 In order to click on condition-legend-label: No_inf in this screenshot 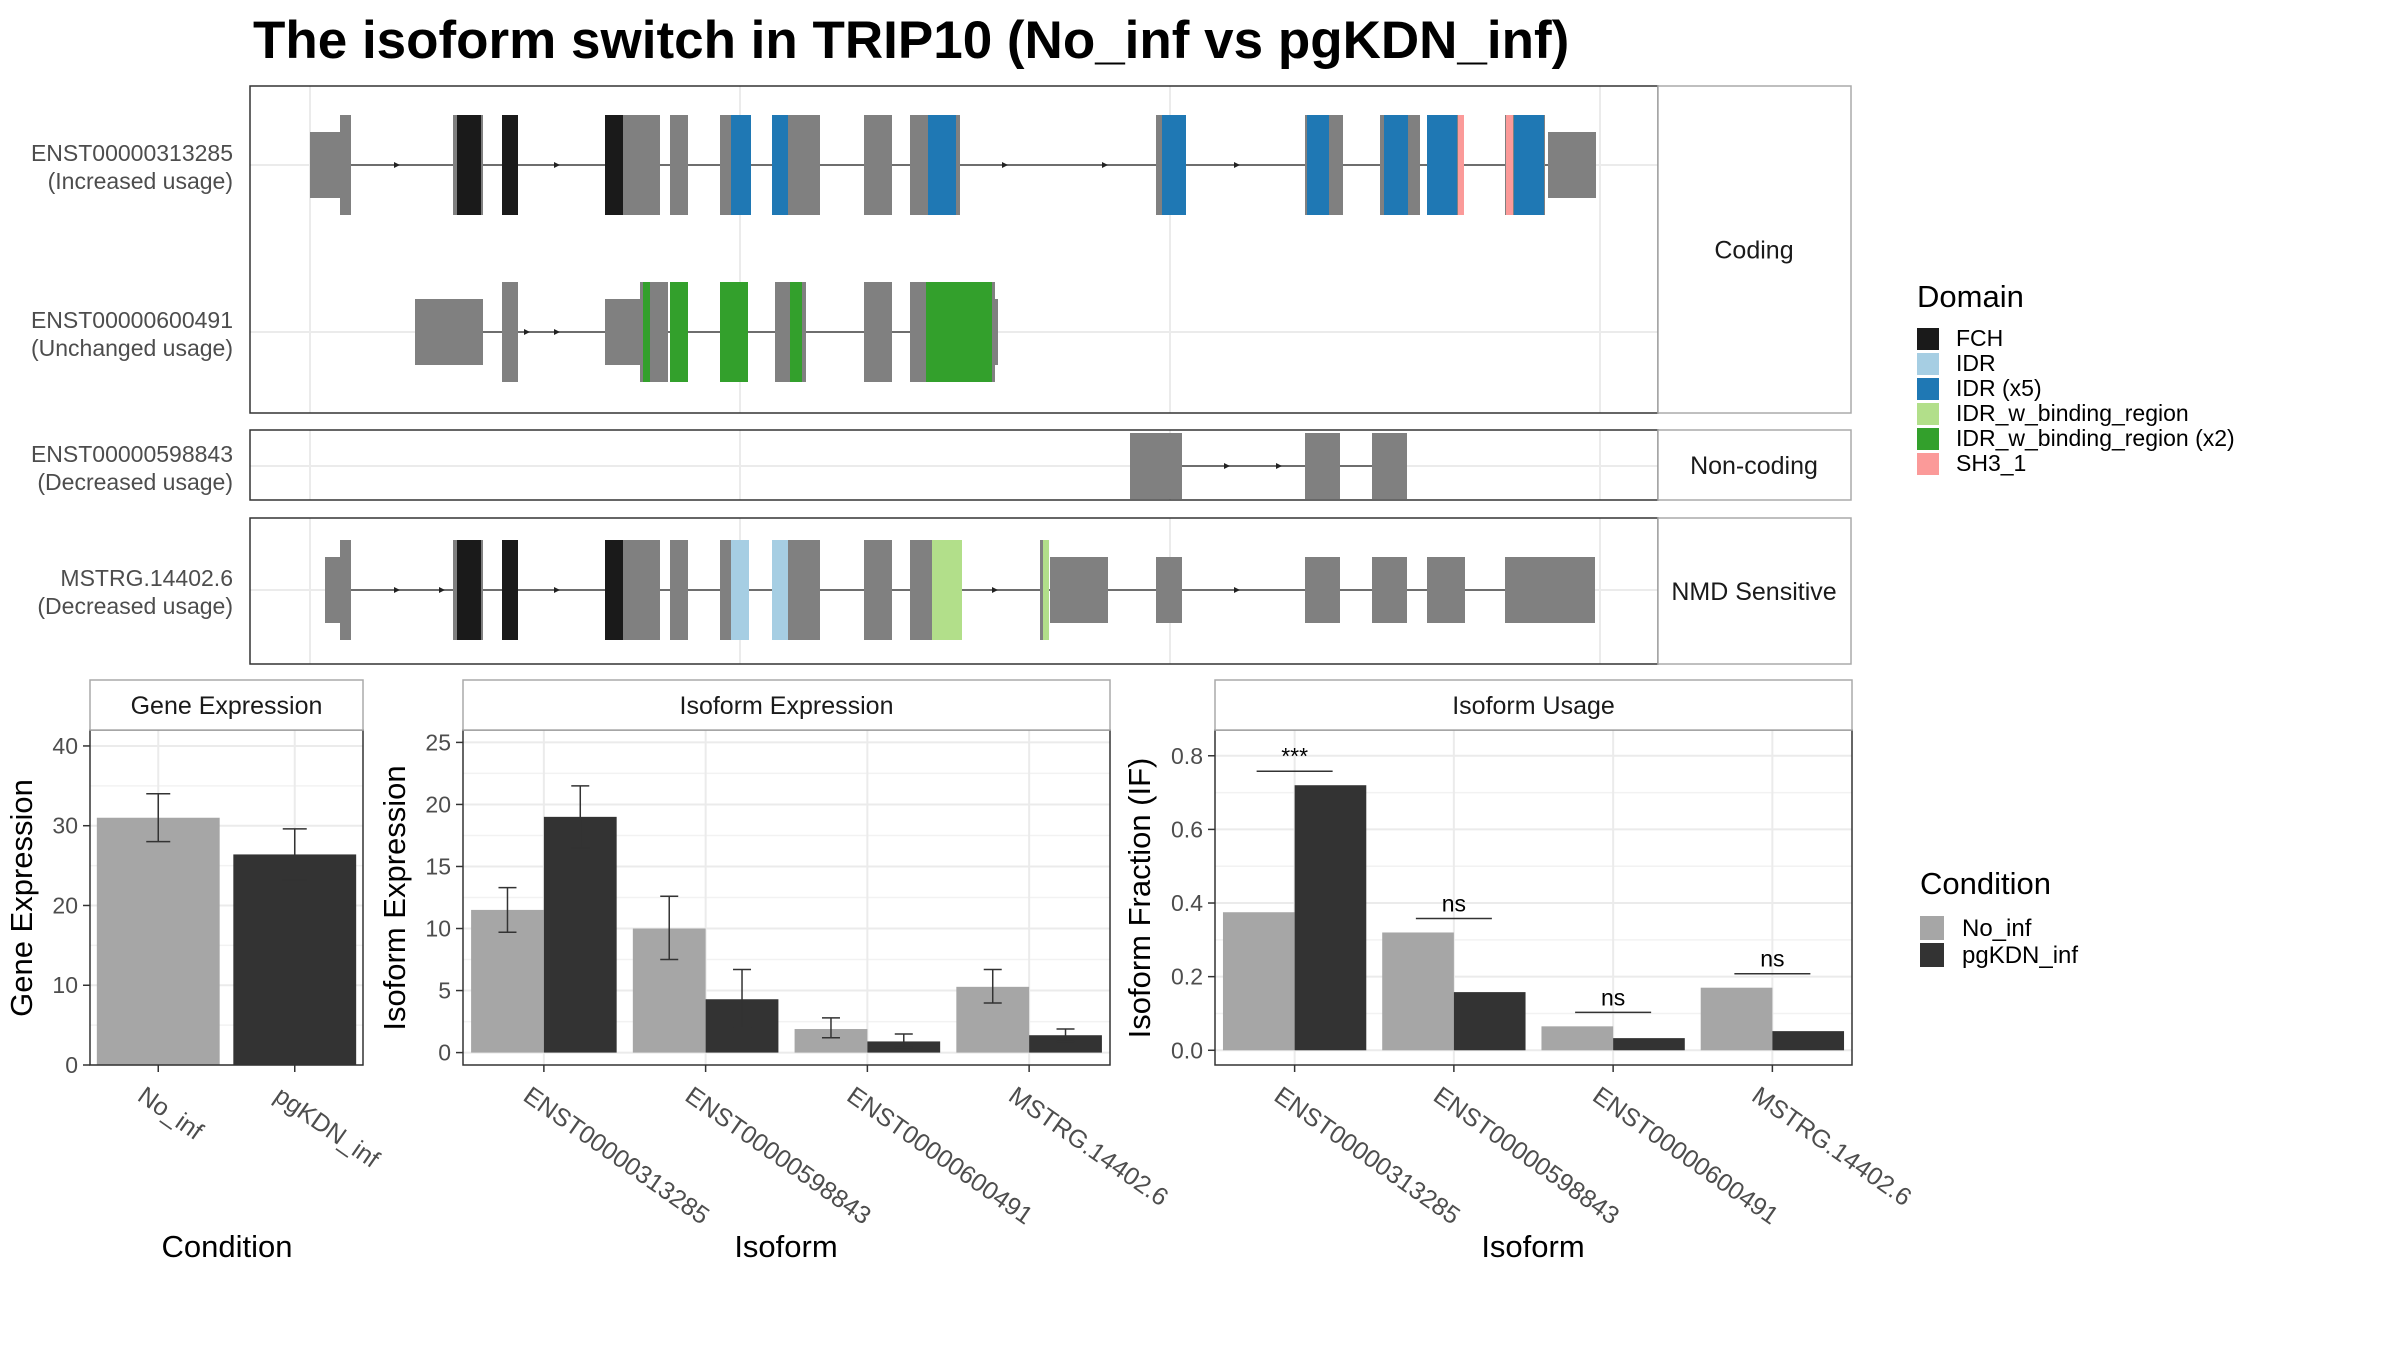, I will do `click(1997, 928)`.